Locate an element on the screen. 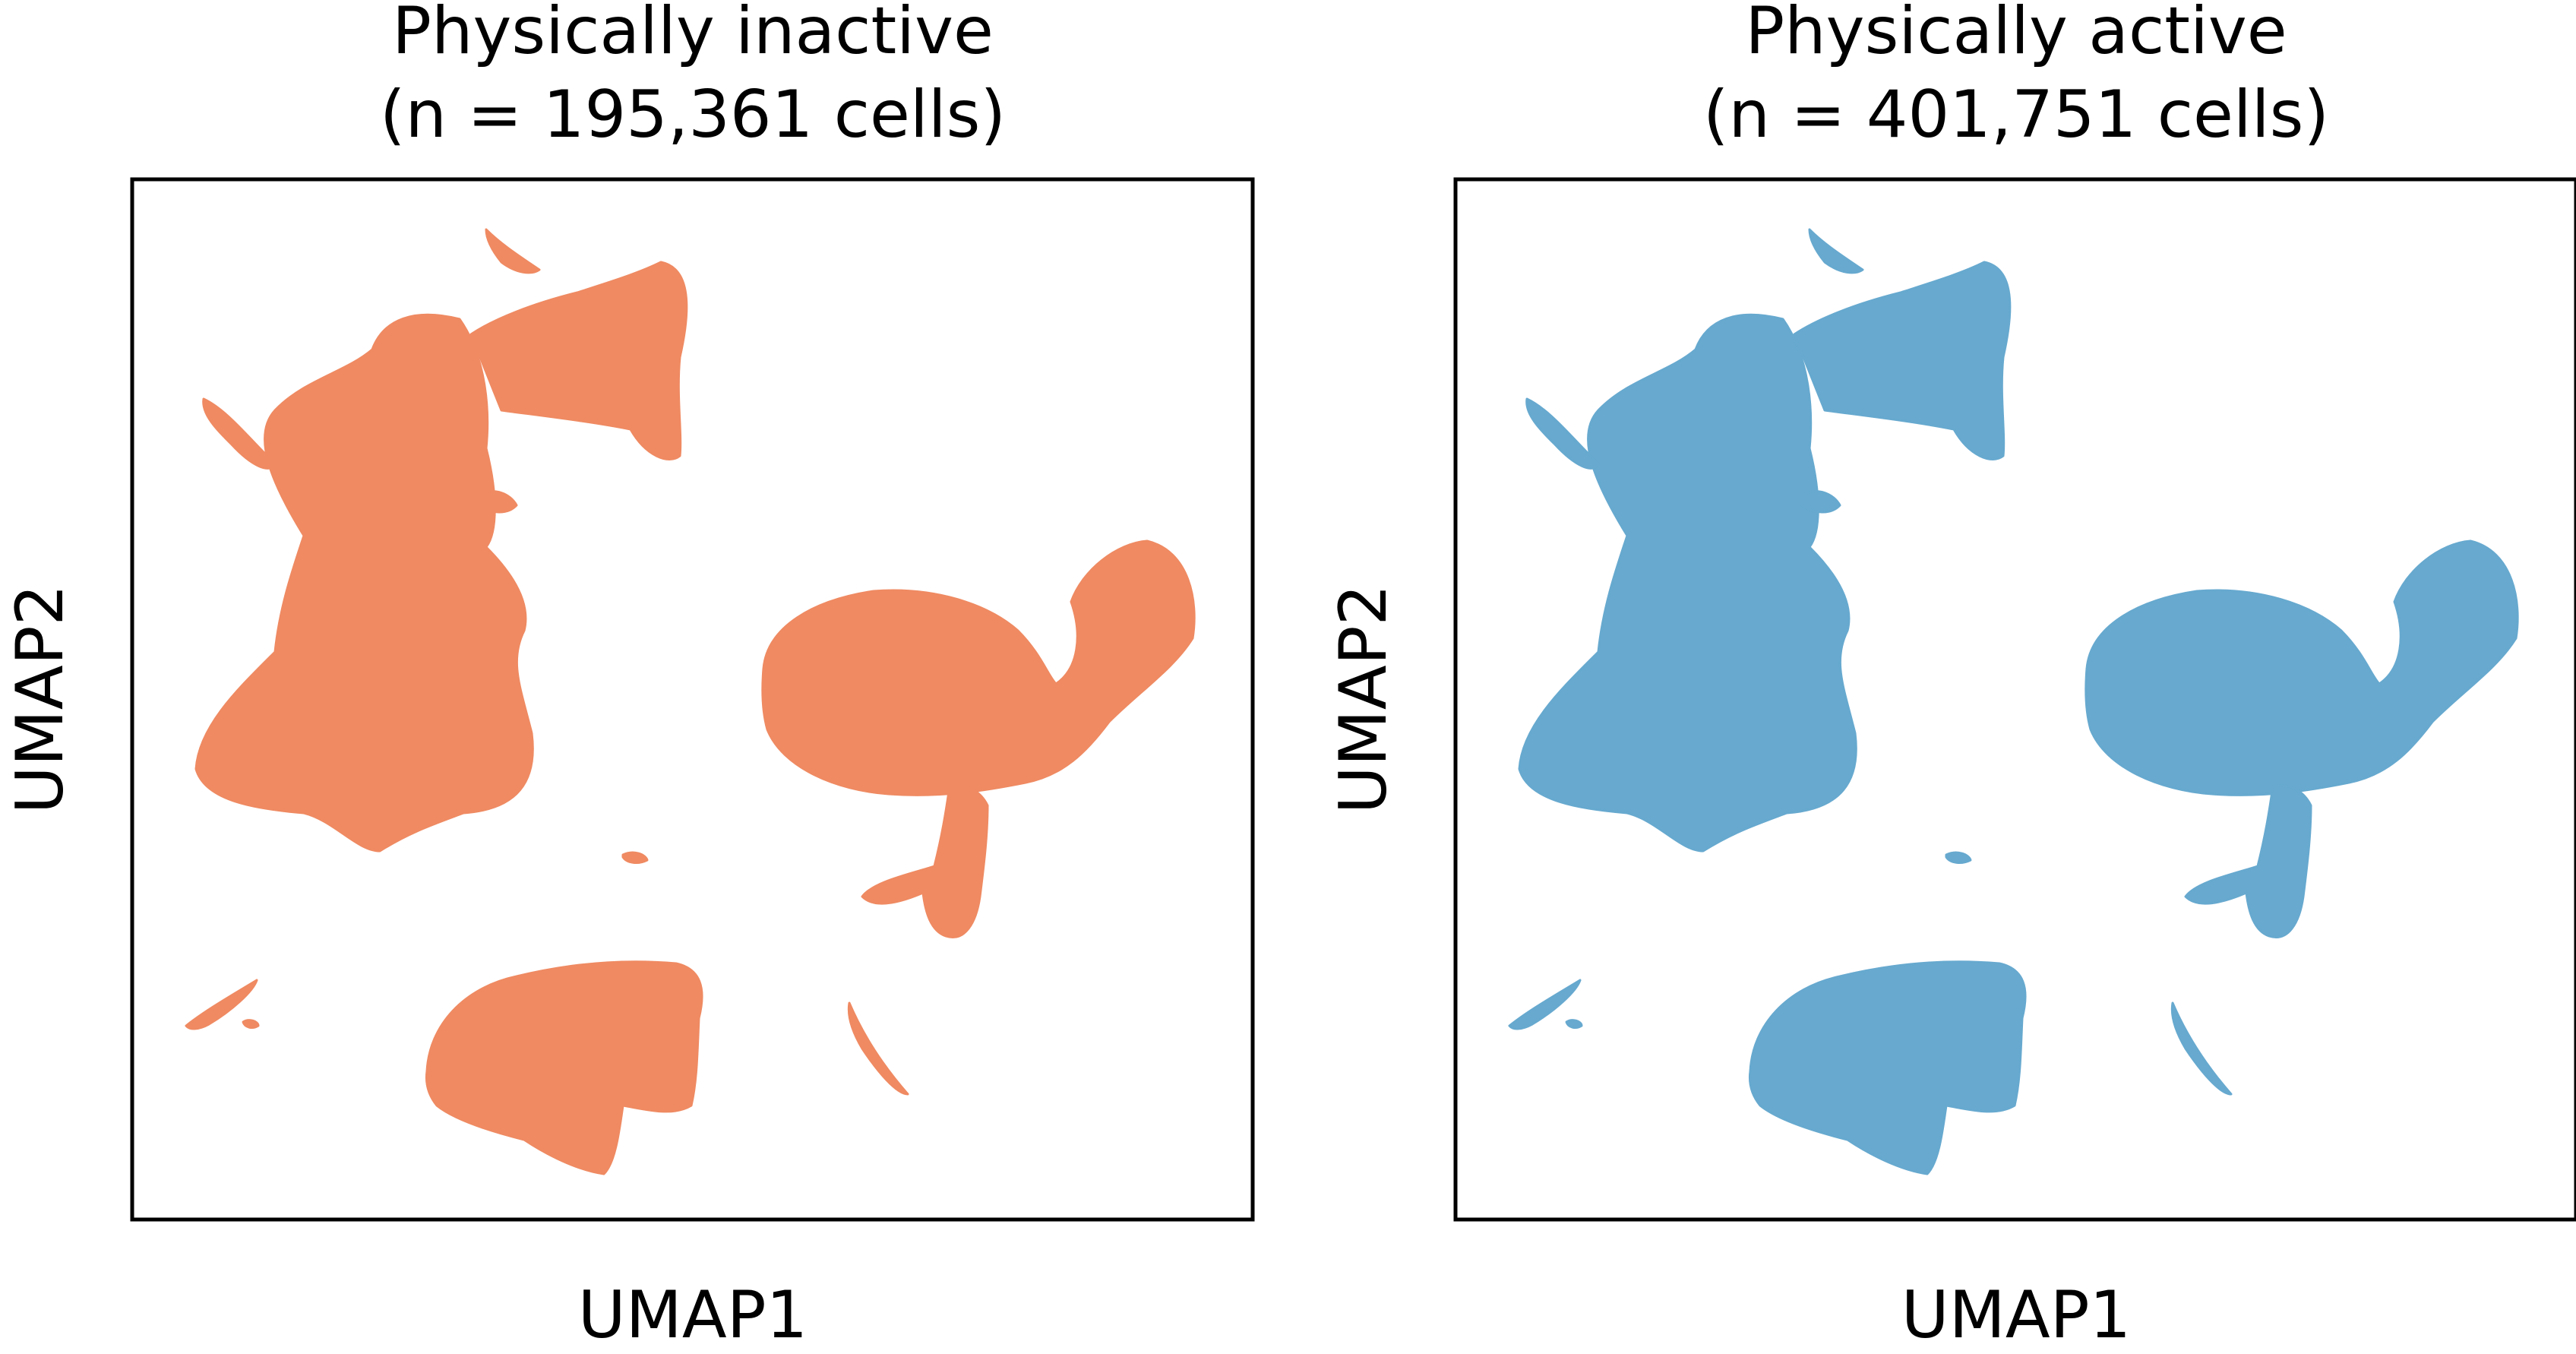  chart-title-line2: (n = 401,751 cells) is located at coordinates (2016, 115).